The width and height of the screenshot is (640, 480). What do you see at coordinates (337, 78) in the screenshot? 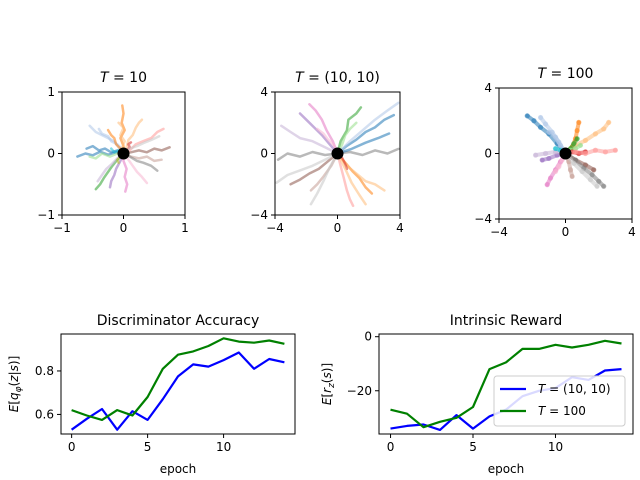
I see `panel-title: T = (10, 10)` at bounding box center [337, 78].